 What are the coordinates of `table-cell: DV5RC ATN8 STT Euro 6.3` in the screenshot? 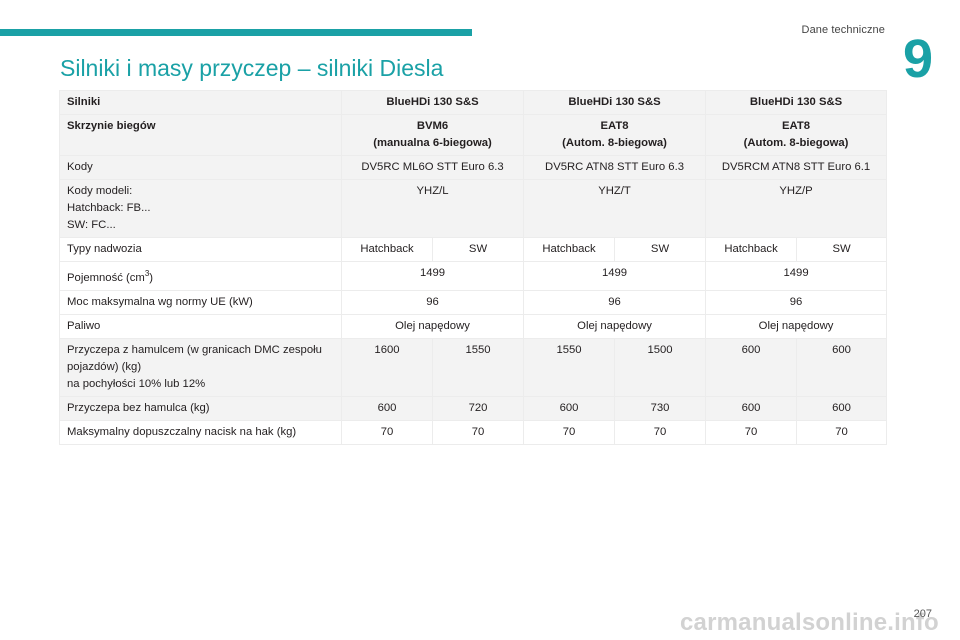 It's located at (615, 167).